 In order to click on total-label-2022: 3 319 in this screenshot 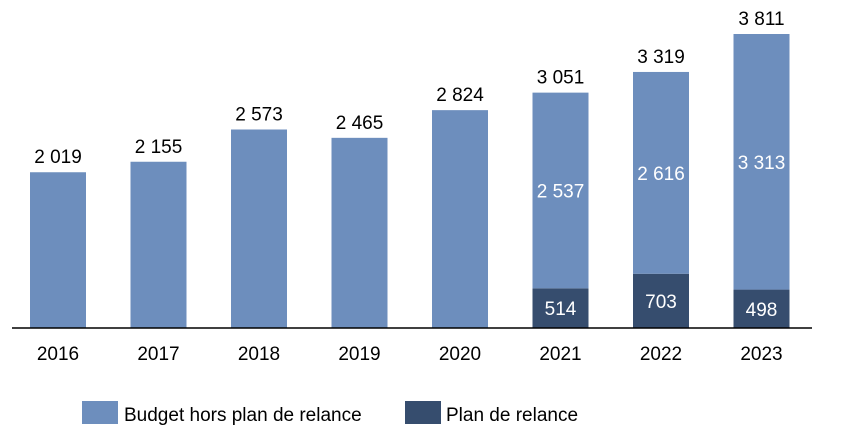, I will do `click(661, 57)`.